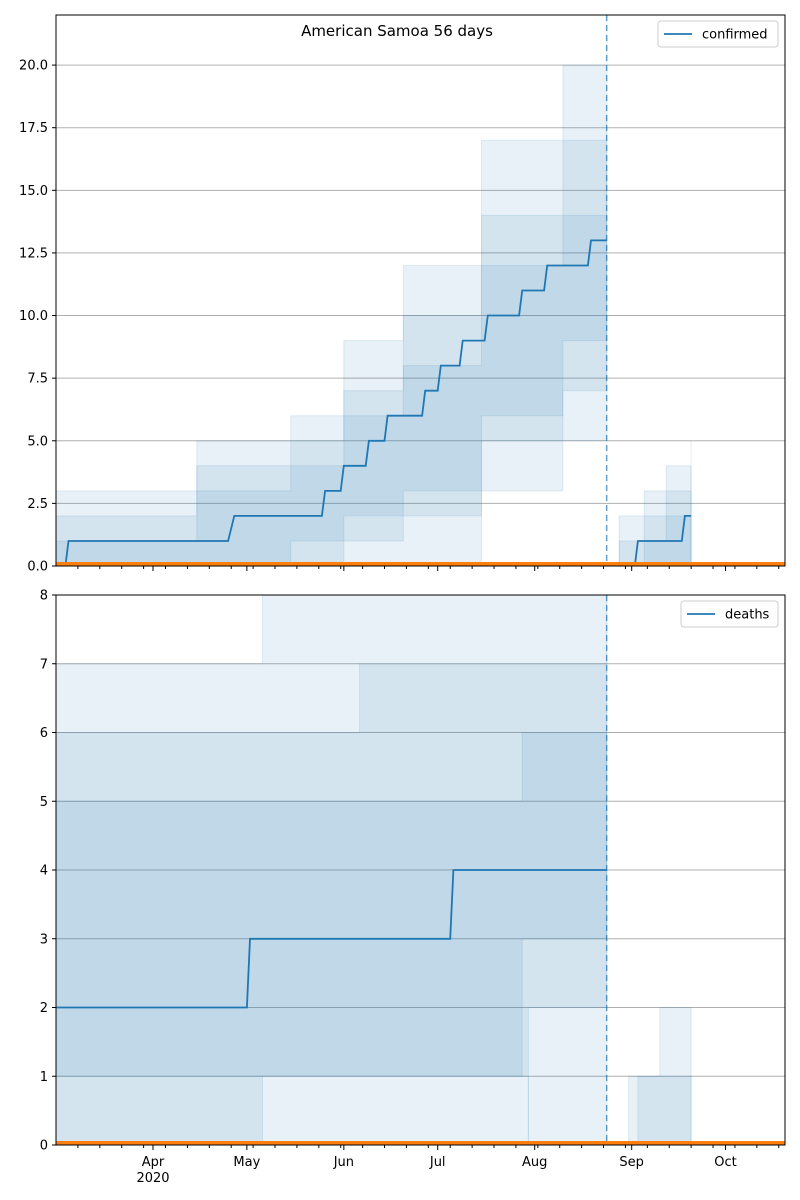 The image size is (800, 1200). Describe the element at coordinates (33, 191) in the screenshot. I see `y-tick-label: 15.0` at that location.